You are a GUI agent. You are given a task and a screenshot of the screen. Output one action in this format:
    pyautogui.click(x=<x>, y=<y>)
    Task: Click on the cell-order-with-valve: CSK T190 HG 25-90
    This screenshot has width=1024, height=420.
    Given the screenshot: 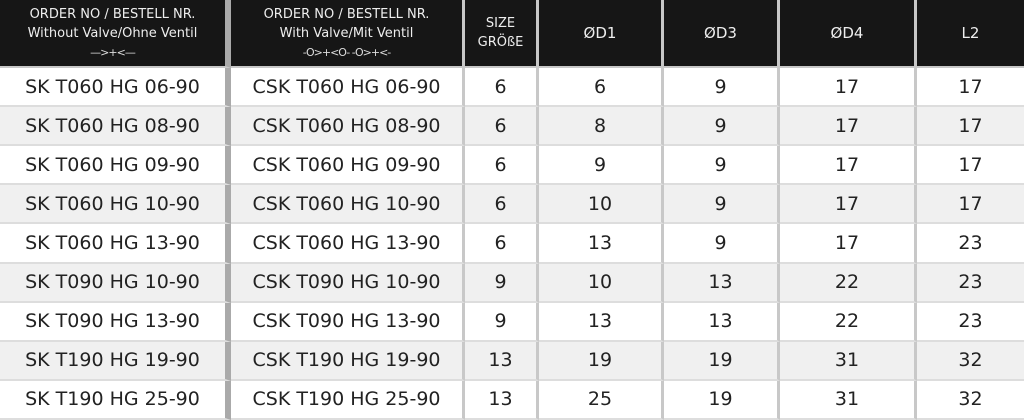 What is the action you would take?
    pyautogui.click(x=348, y=400)
    